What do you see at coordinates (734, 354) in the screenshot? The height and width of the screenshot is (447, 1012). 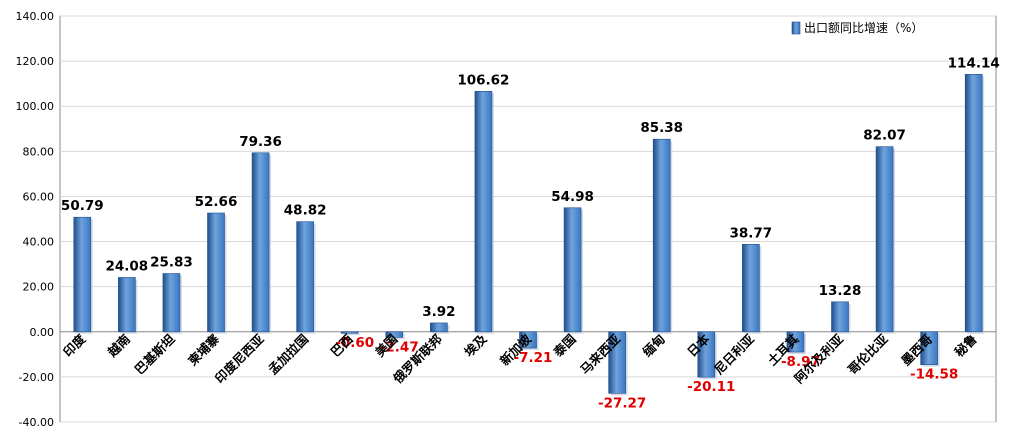 I see `x-category-label: 尼日利亚` at bounding box center [734, 354].